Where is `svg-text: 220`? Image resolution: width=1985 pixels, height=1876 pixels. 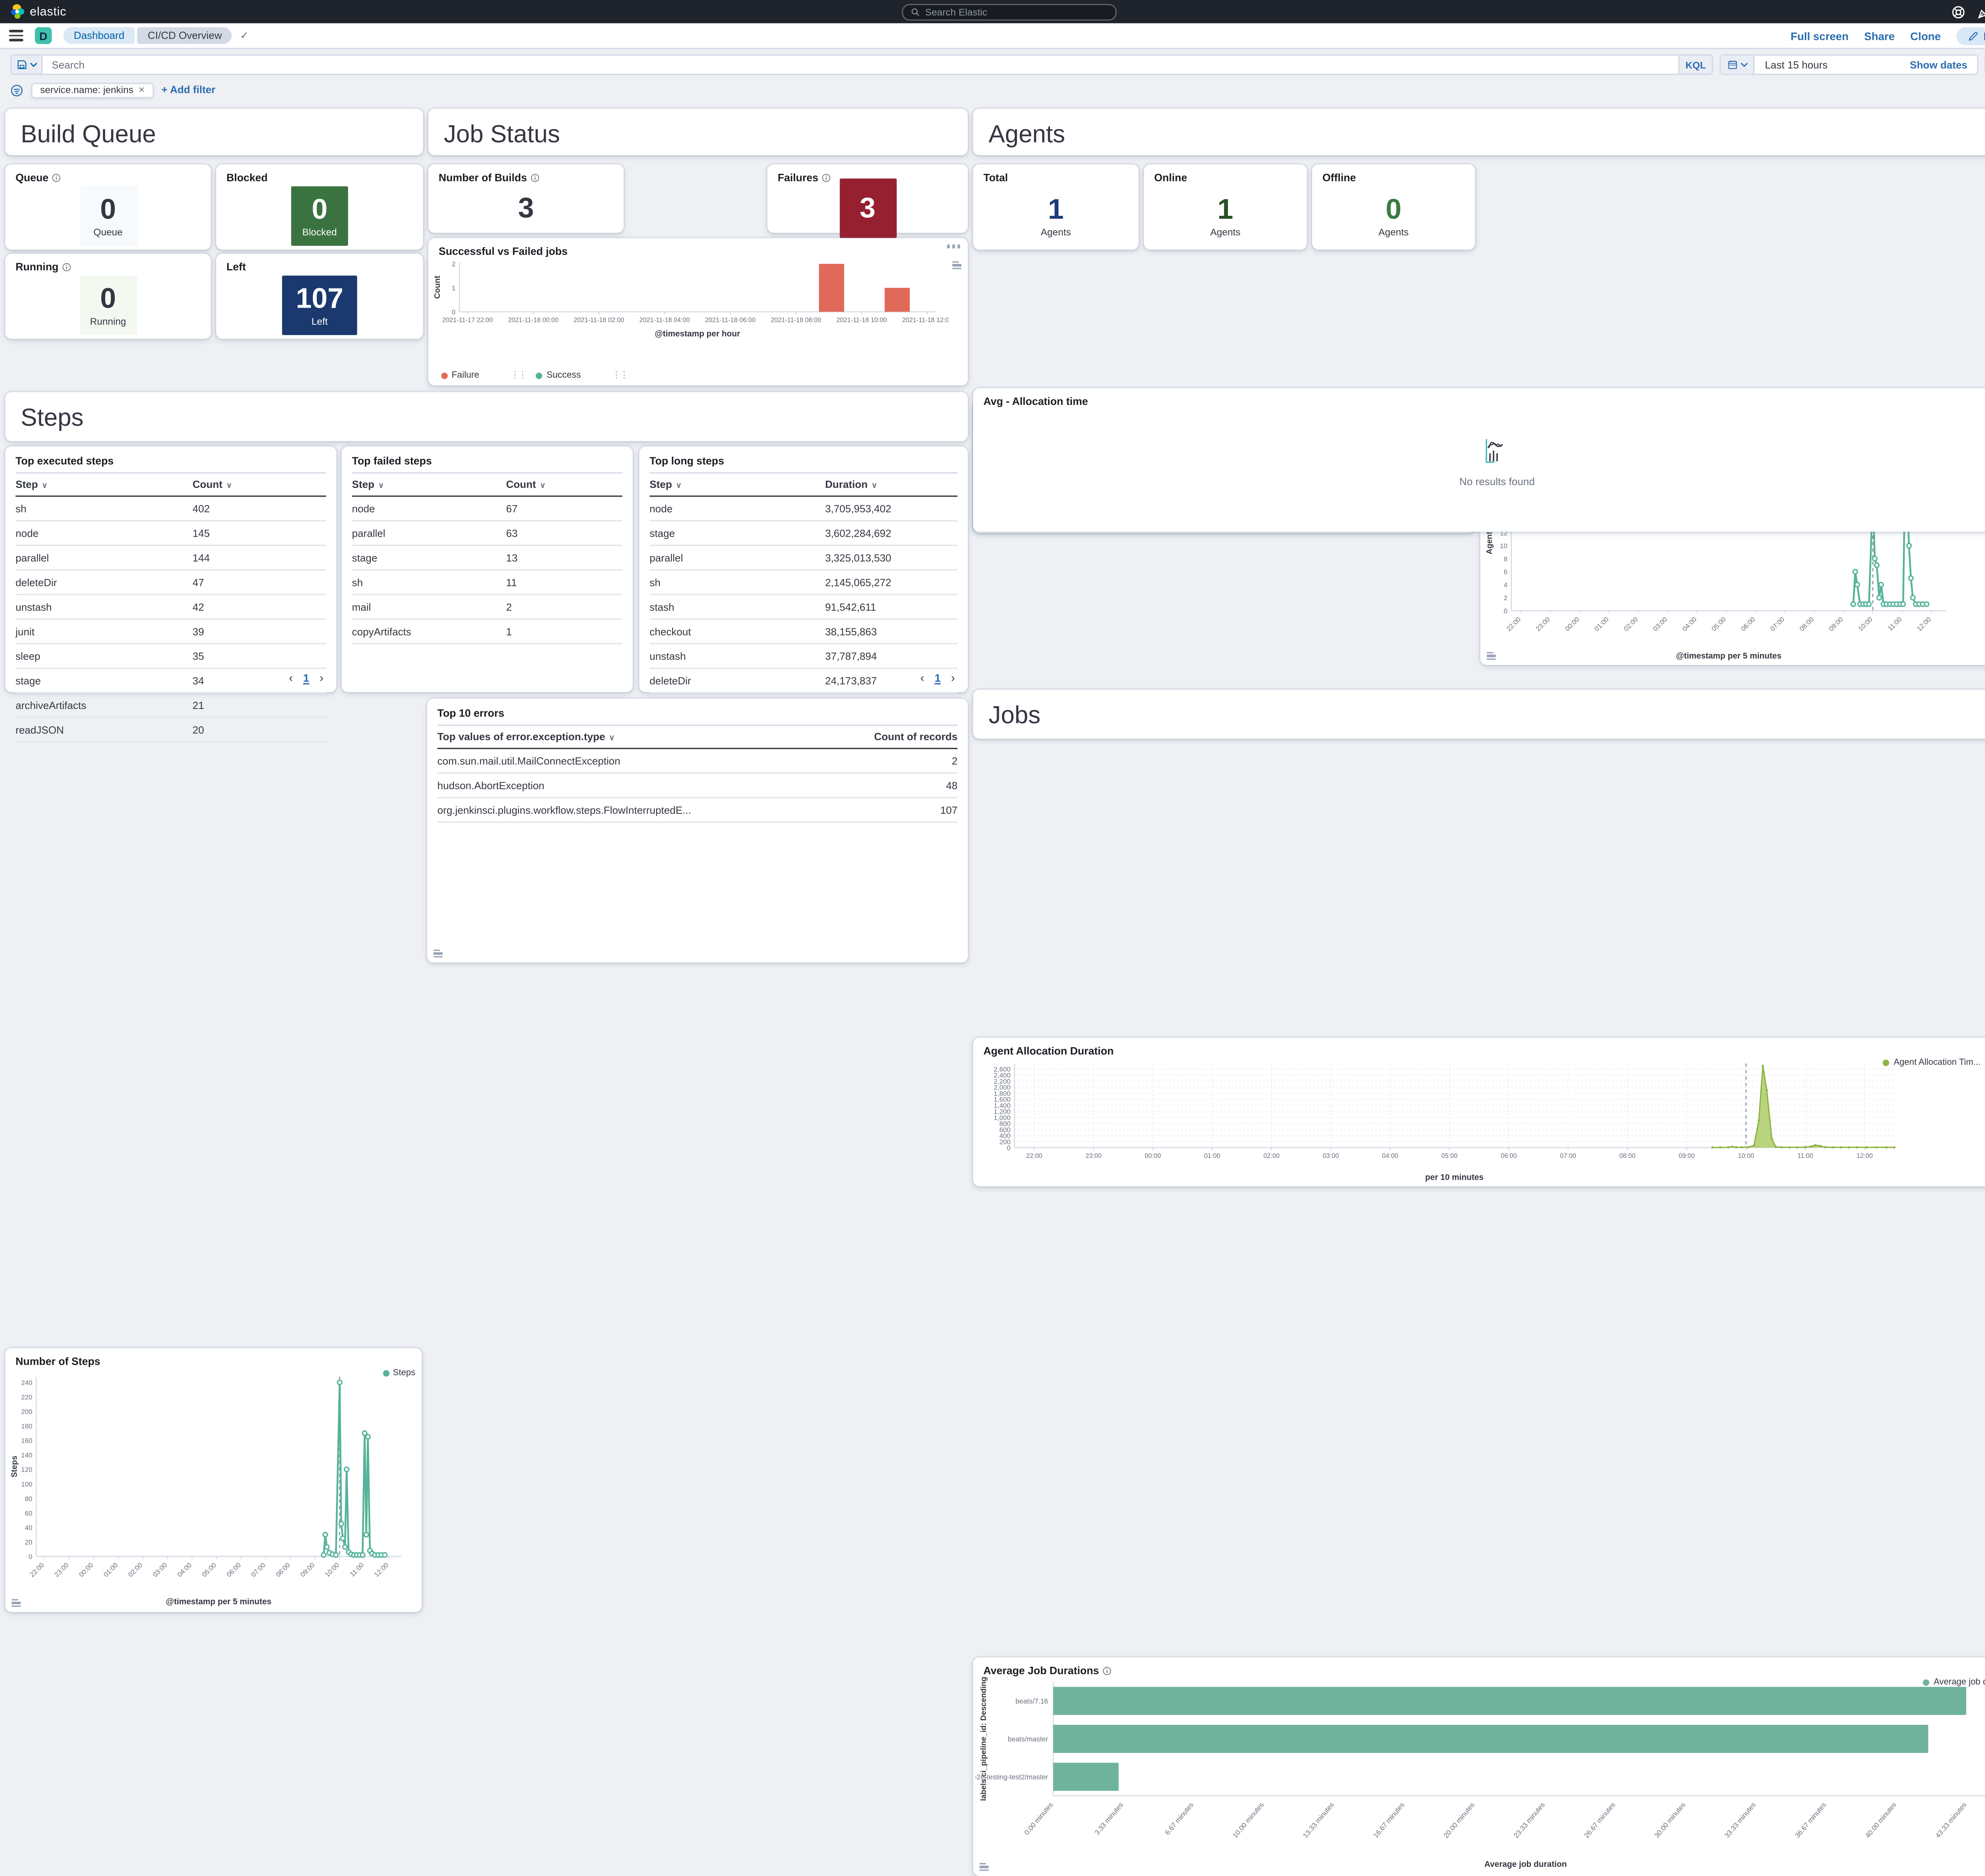 svg-text: 220 is located at coordinates (26, 1398).